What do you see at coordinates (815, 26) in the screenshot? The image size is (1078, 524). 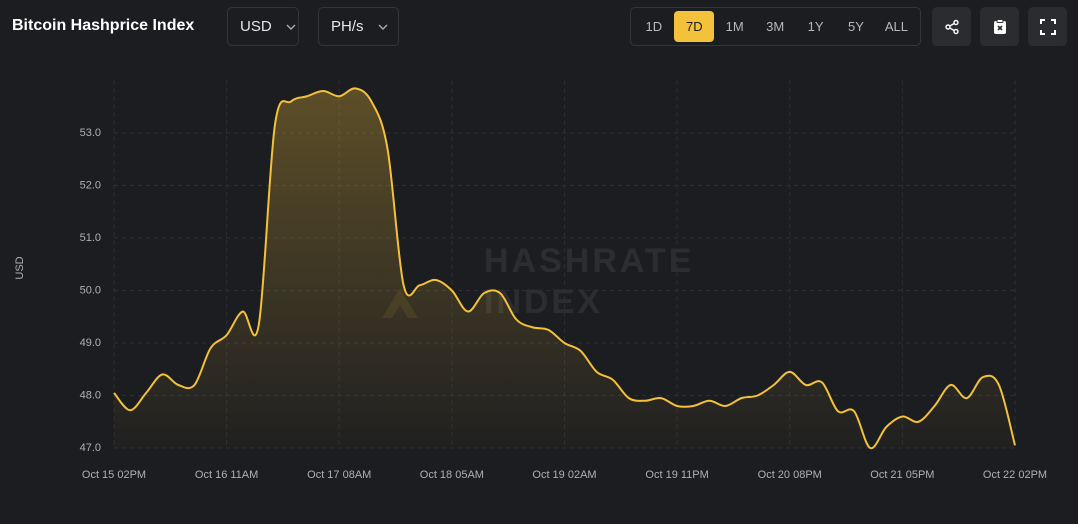 I see `range-button: 1Y` at bounding box center [815, 26].